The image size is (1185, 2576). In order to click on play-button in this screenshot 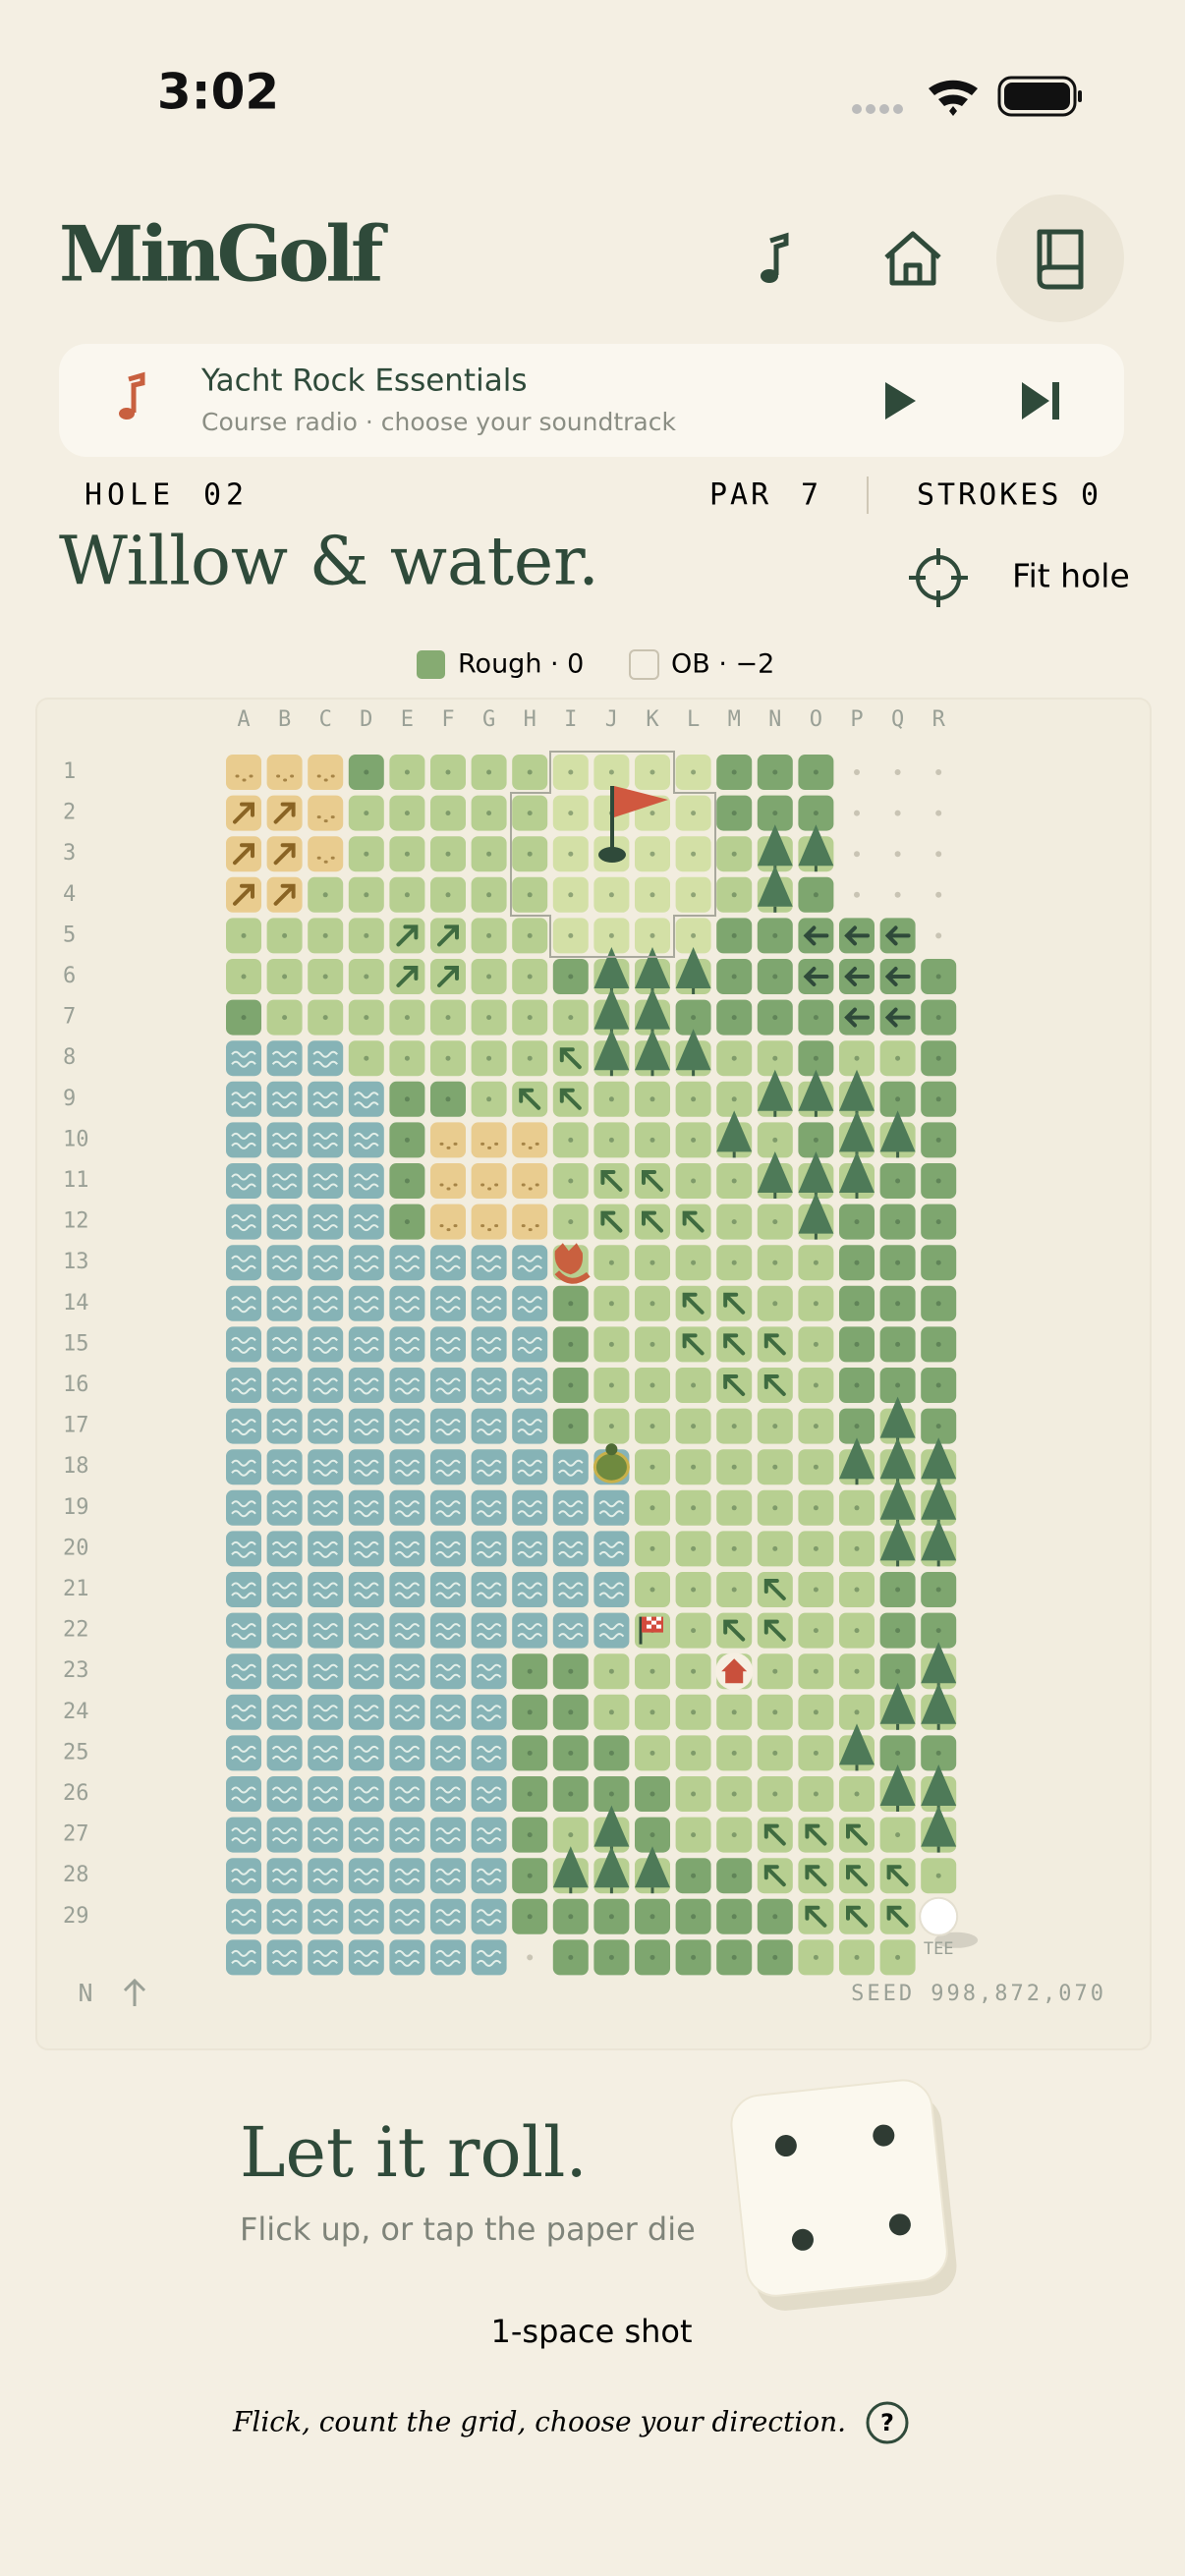, I will do `click(901, 401)`.